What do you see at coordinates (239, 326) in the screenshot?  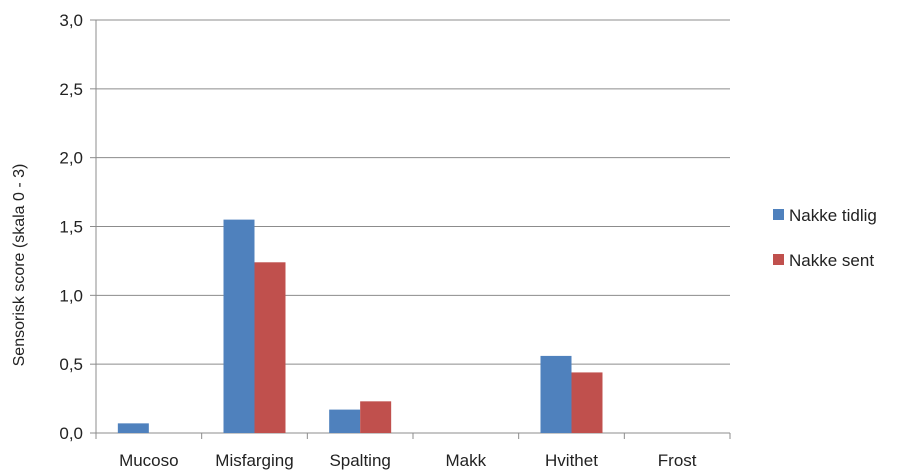 I see `bar-nakke-tidlig-misfarging` at bounding box center [239, 326].